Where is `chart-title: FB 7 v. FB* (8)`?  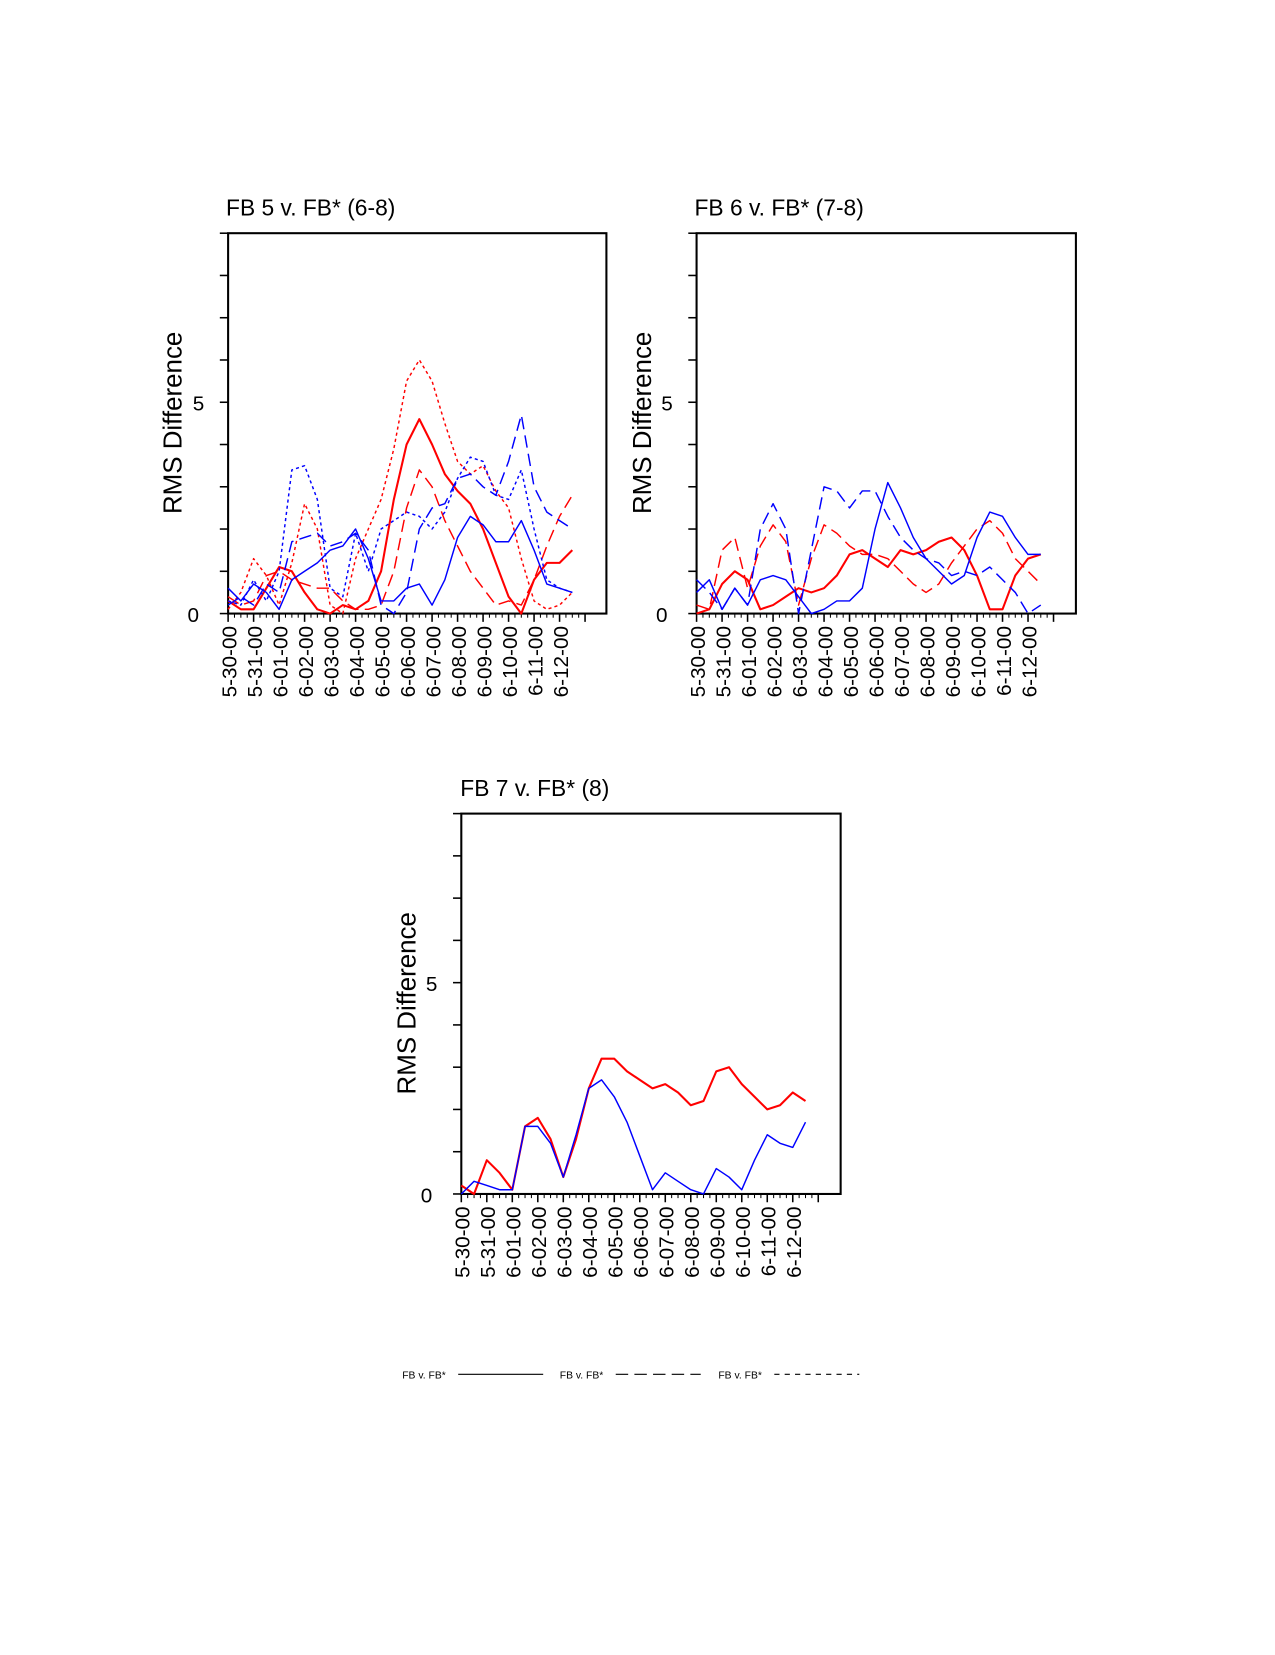 chart-title: FB 7 v. FB* (8) is located at coordinates (534, 788).